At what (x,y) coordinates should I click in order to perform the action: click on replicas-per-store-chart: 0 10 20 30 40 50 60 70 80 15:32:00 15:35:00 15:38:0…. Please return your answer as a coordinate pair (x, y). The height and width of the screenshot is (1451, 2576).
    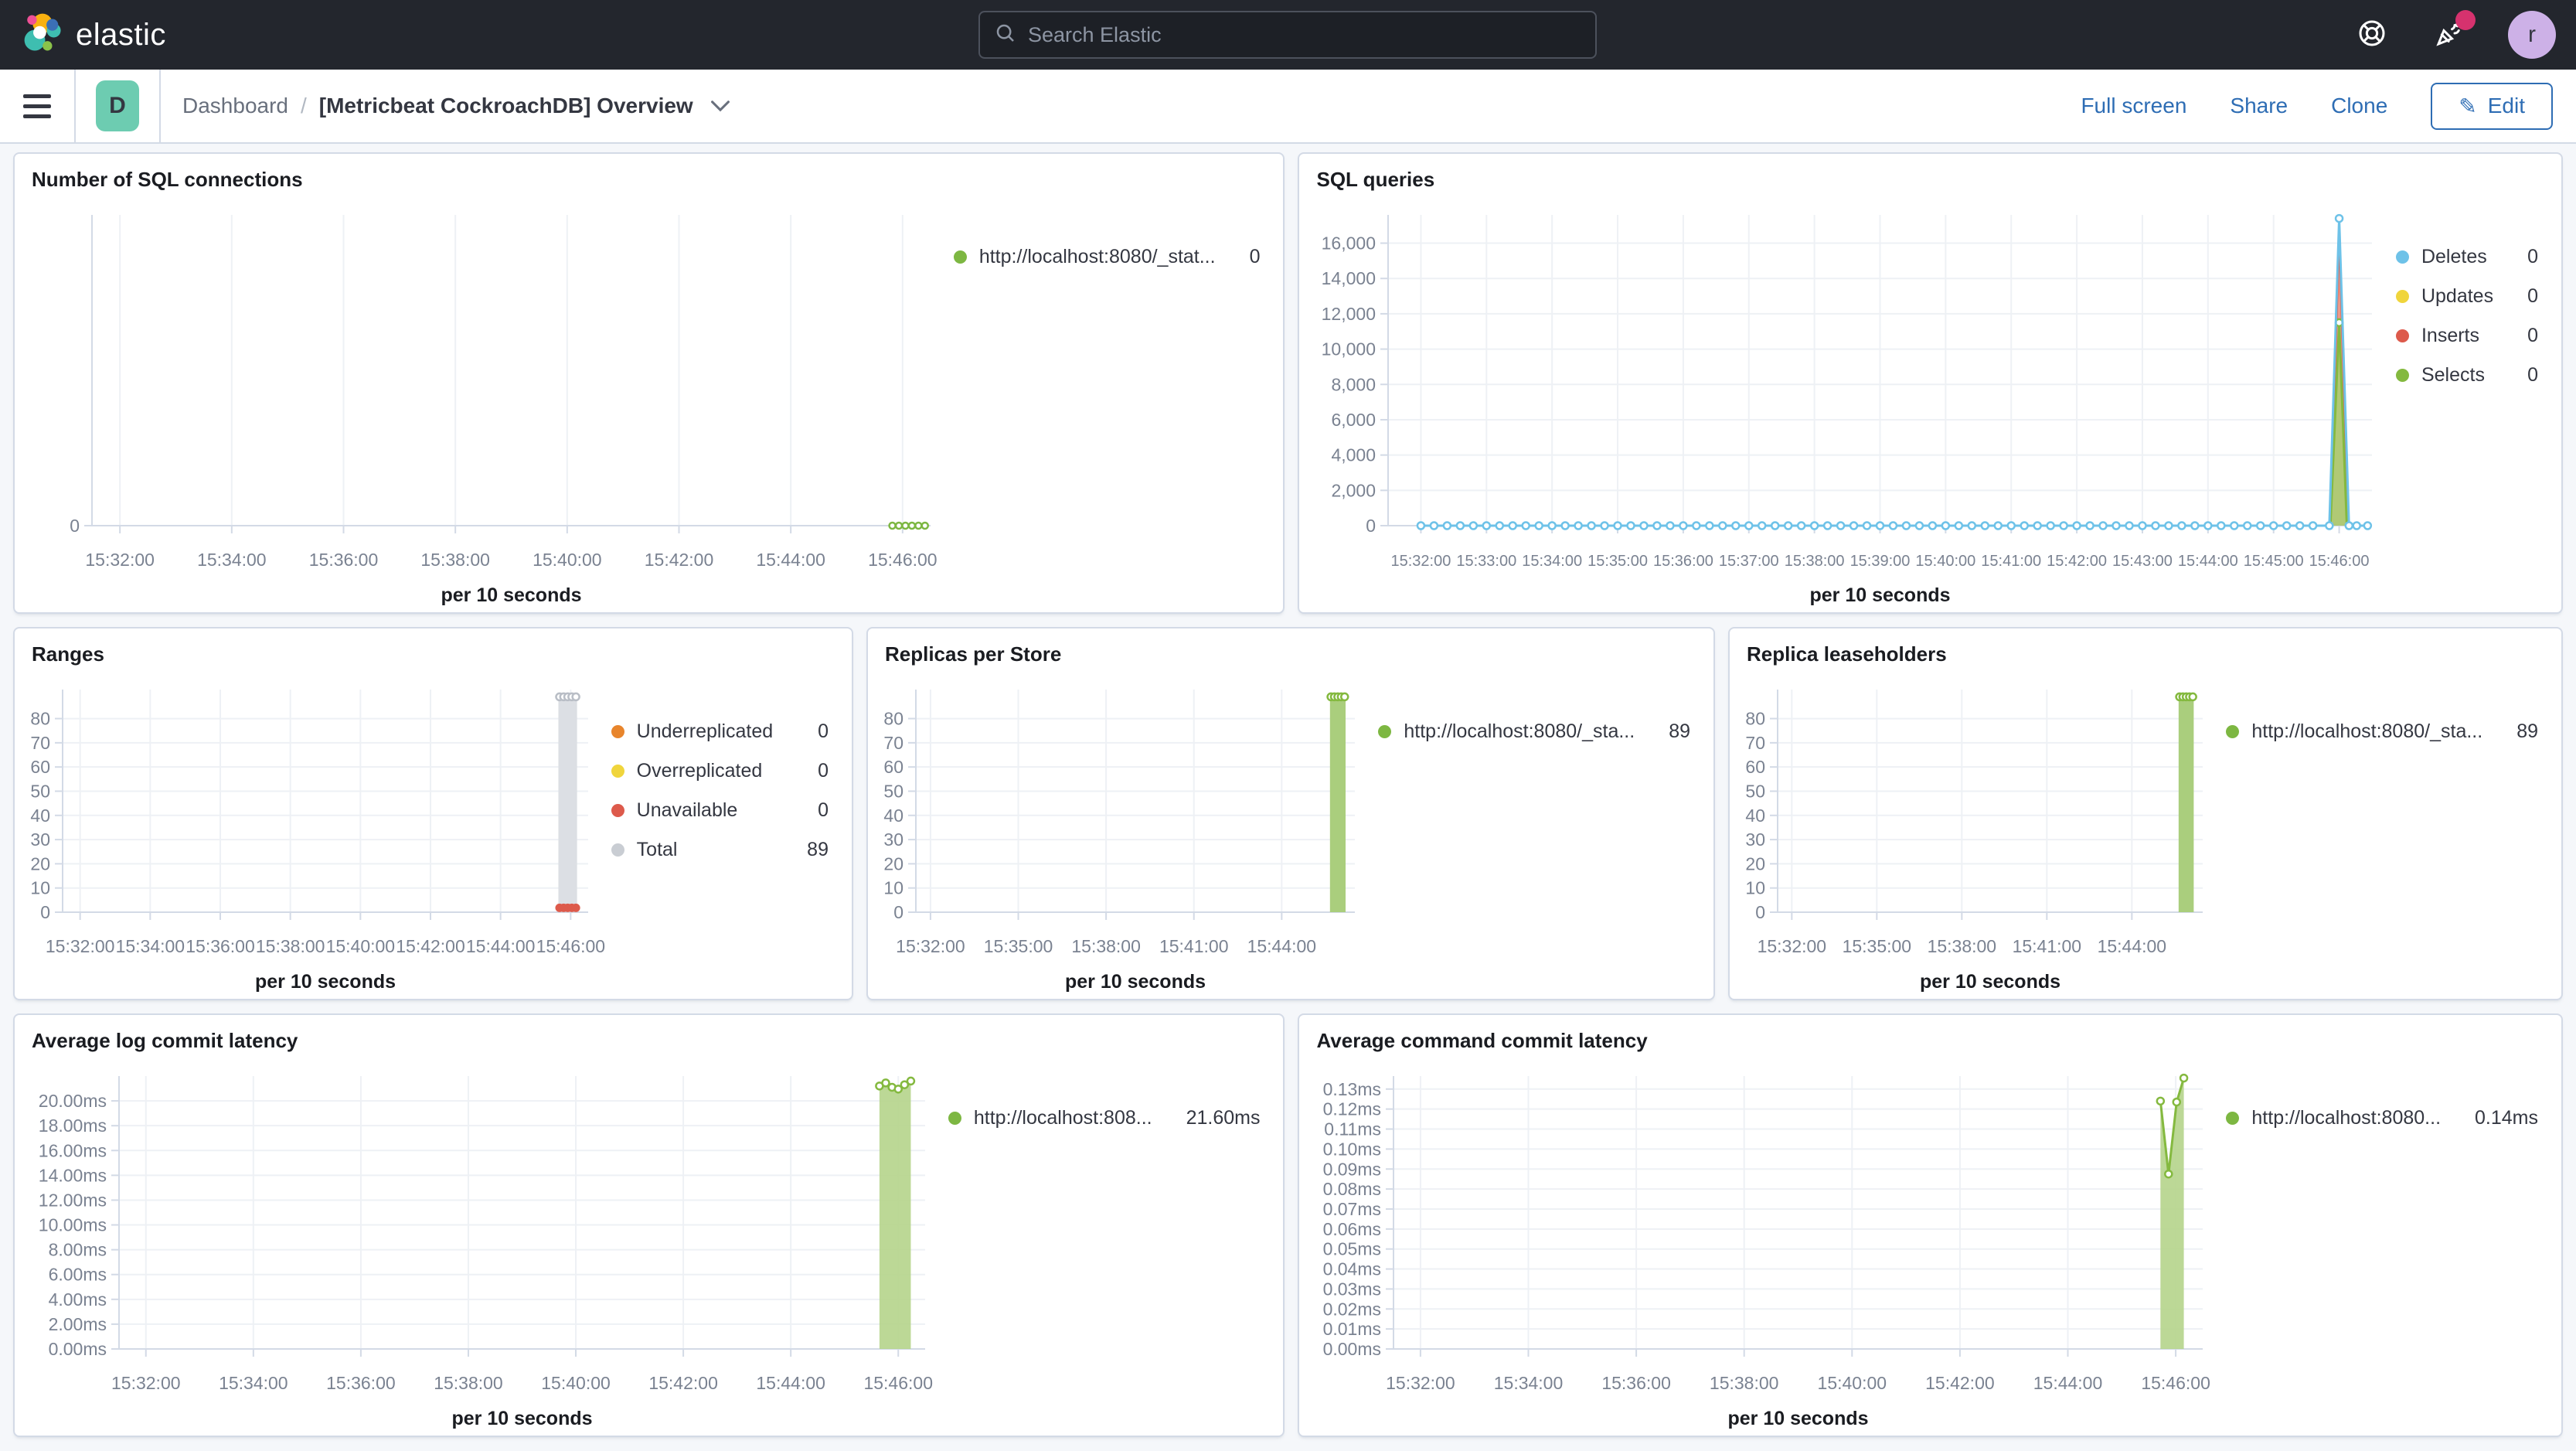
    Looking at the image, I should click on (1121, 832).